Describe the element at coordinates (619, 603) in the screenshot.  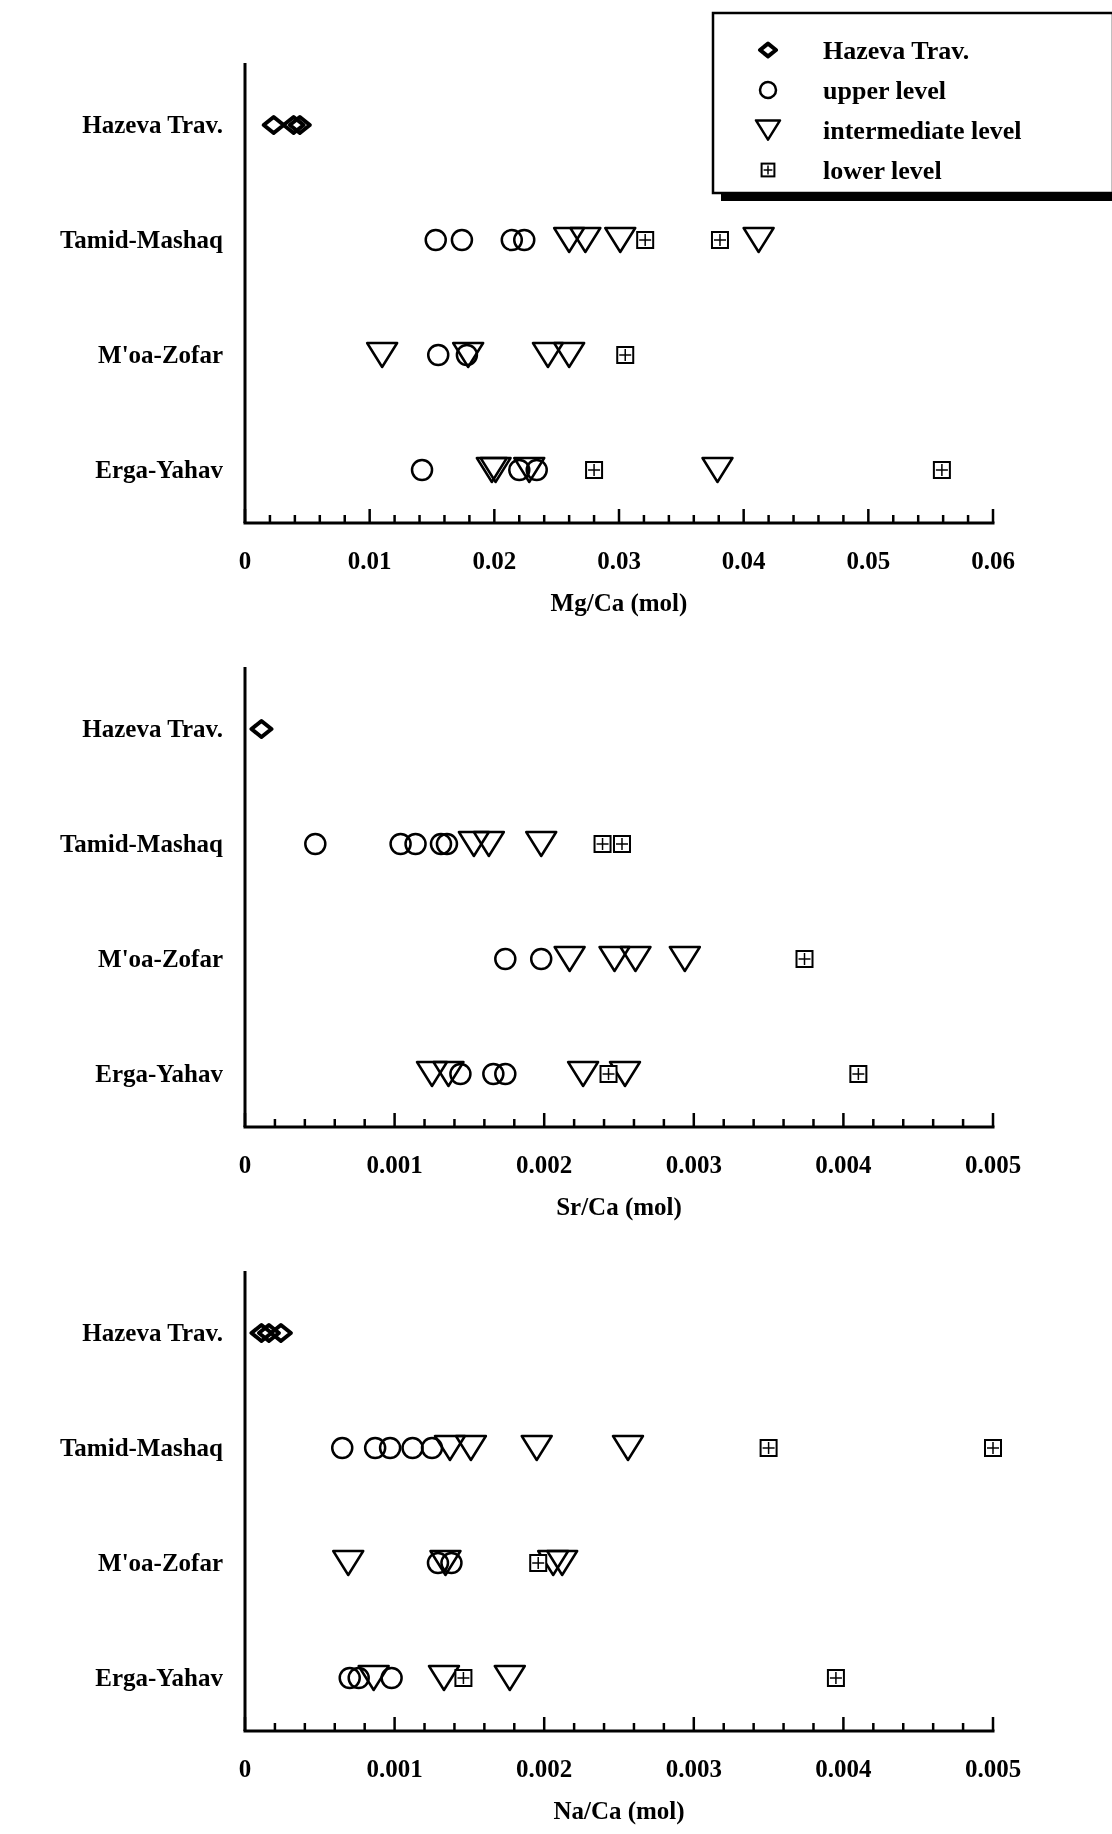
I see `x-axis-title: Mg/Ca (mol)` at that location.